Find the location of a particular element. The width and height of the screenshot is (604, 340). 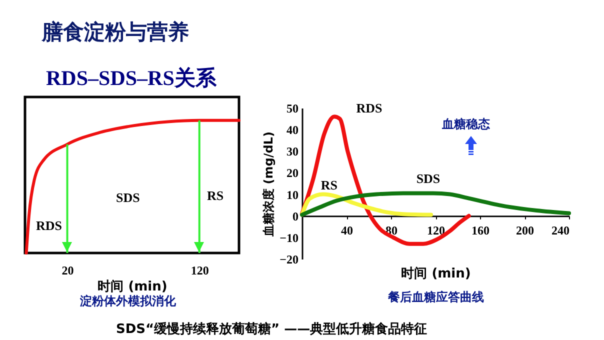

series-label: RDS is located at coordinates (369, 108).